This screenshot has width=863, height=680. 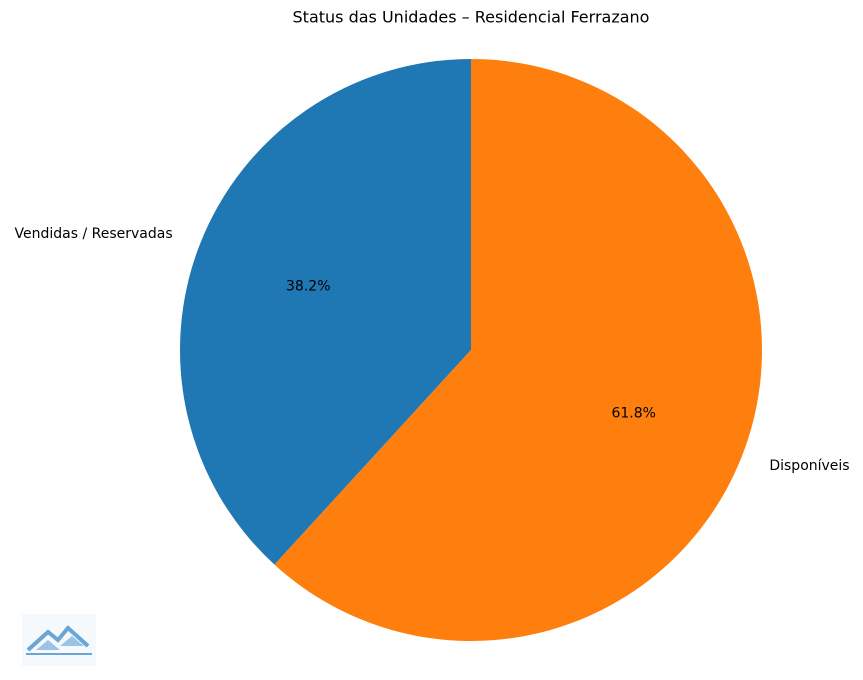 What do you see at coordinates (633, 413) in the screenshot?
I see `value-label: 61.8%` at bounding box center [633, 413].